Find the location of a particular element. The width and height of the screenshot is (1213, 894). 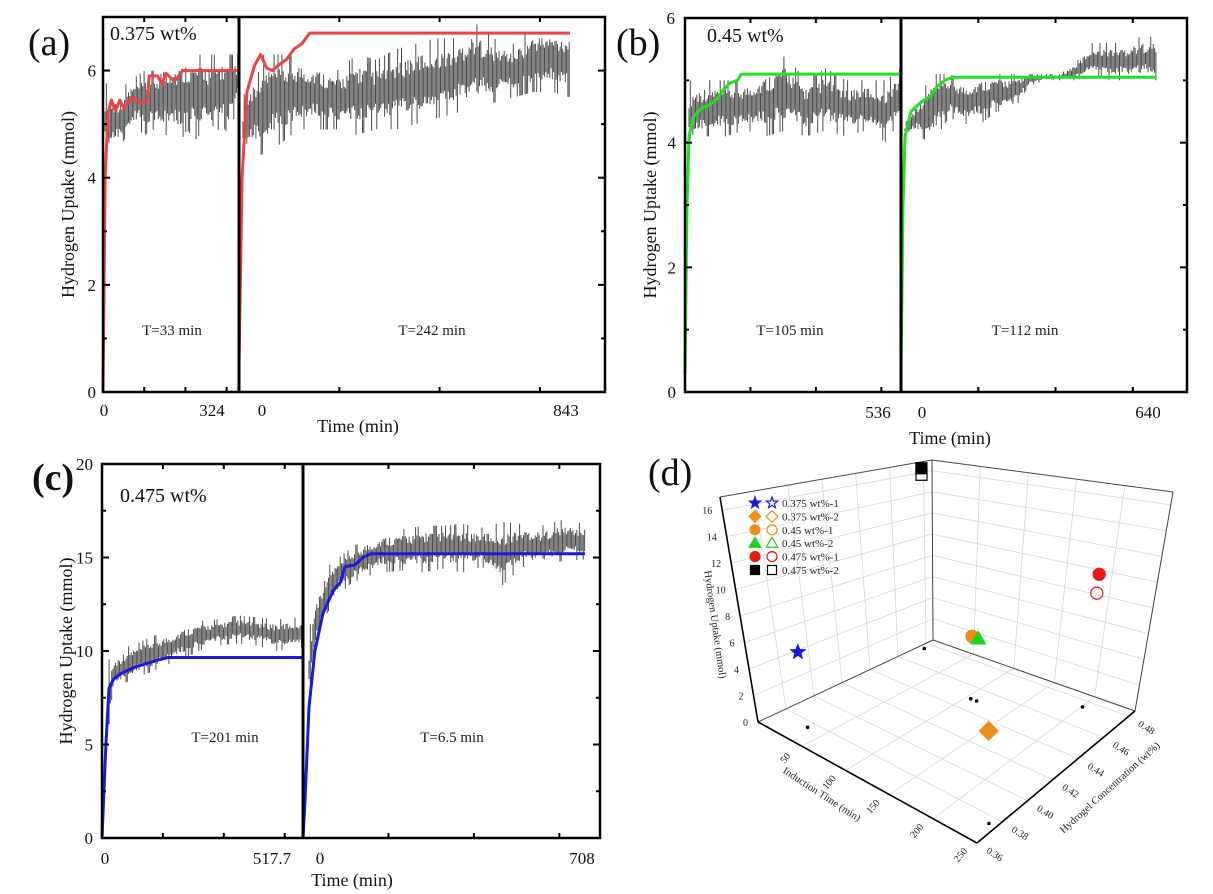

y-tick-label: 20 is located at coordinates (84, 464).